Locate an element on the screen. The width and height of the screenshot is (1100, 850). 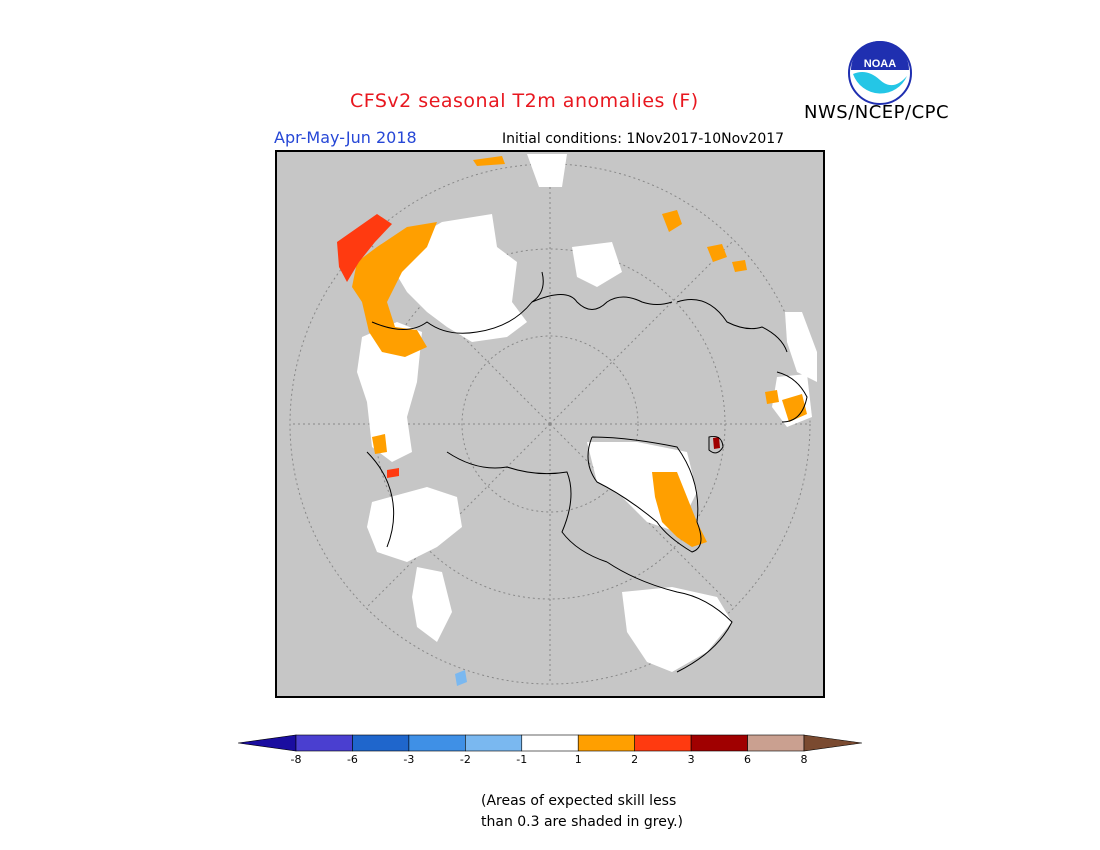
legend-tick-label: -1 is located at coordinates (522, 759).